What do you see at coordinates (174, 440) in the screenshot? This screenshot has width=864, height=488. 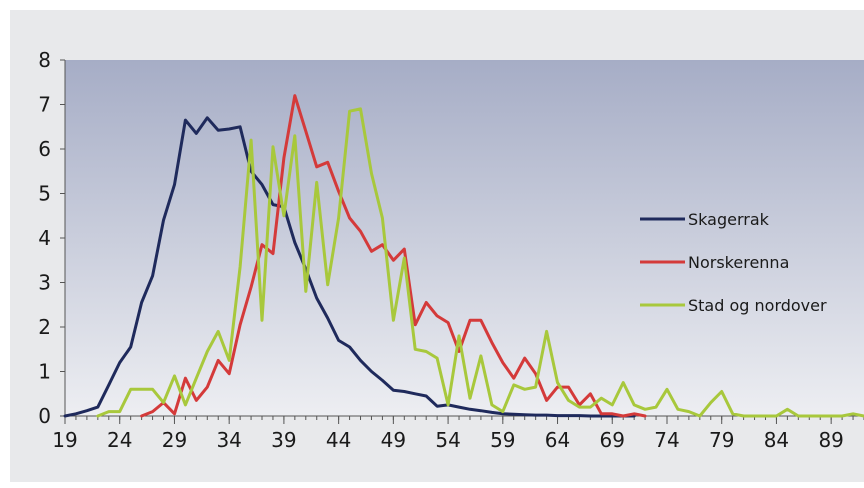 I see `x-tick-label: 29` at bounding box center [174, 440].